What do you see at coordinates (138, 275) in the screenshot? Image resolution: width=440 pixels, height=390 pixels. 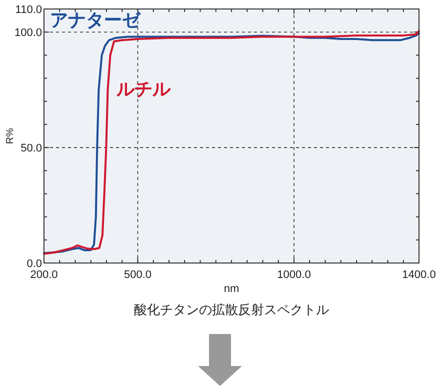 I see `x-tick-label: 500.0` at bounding box center [138, 275].